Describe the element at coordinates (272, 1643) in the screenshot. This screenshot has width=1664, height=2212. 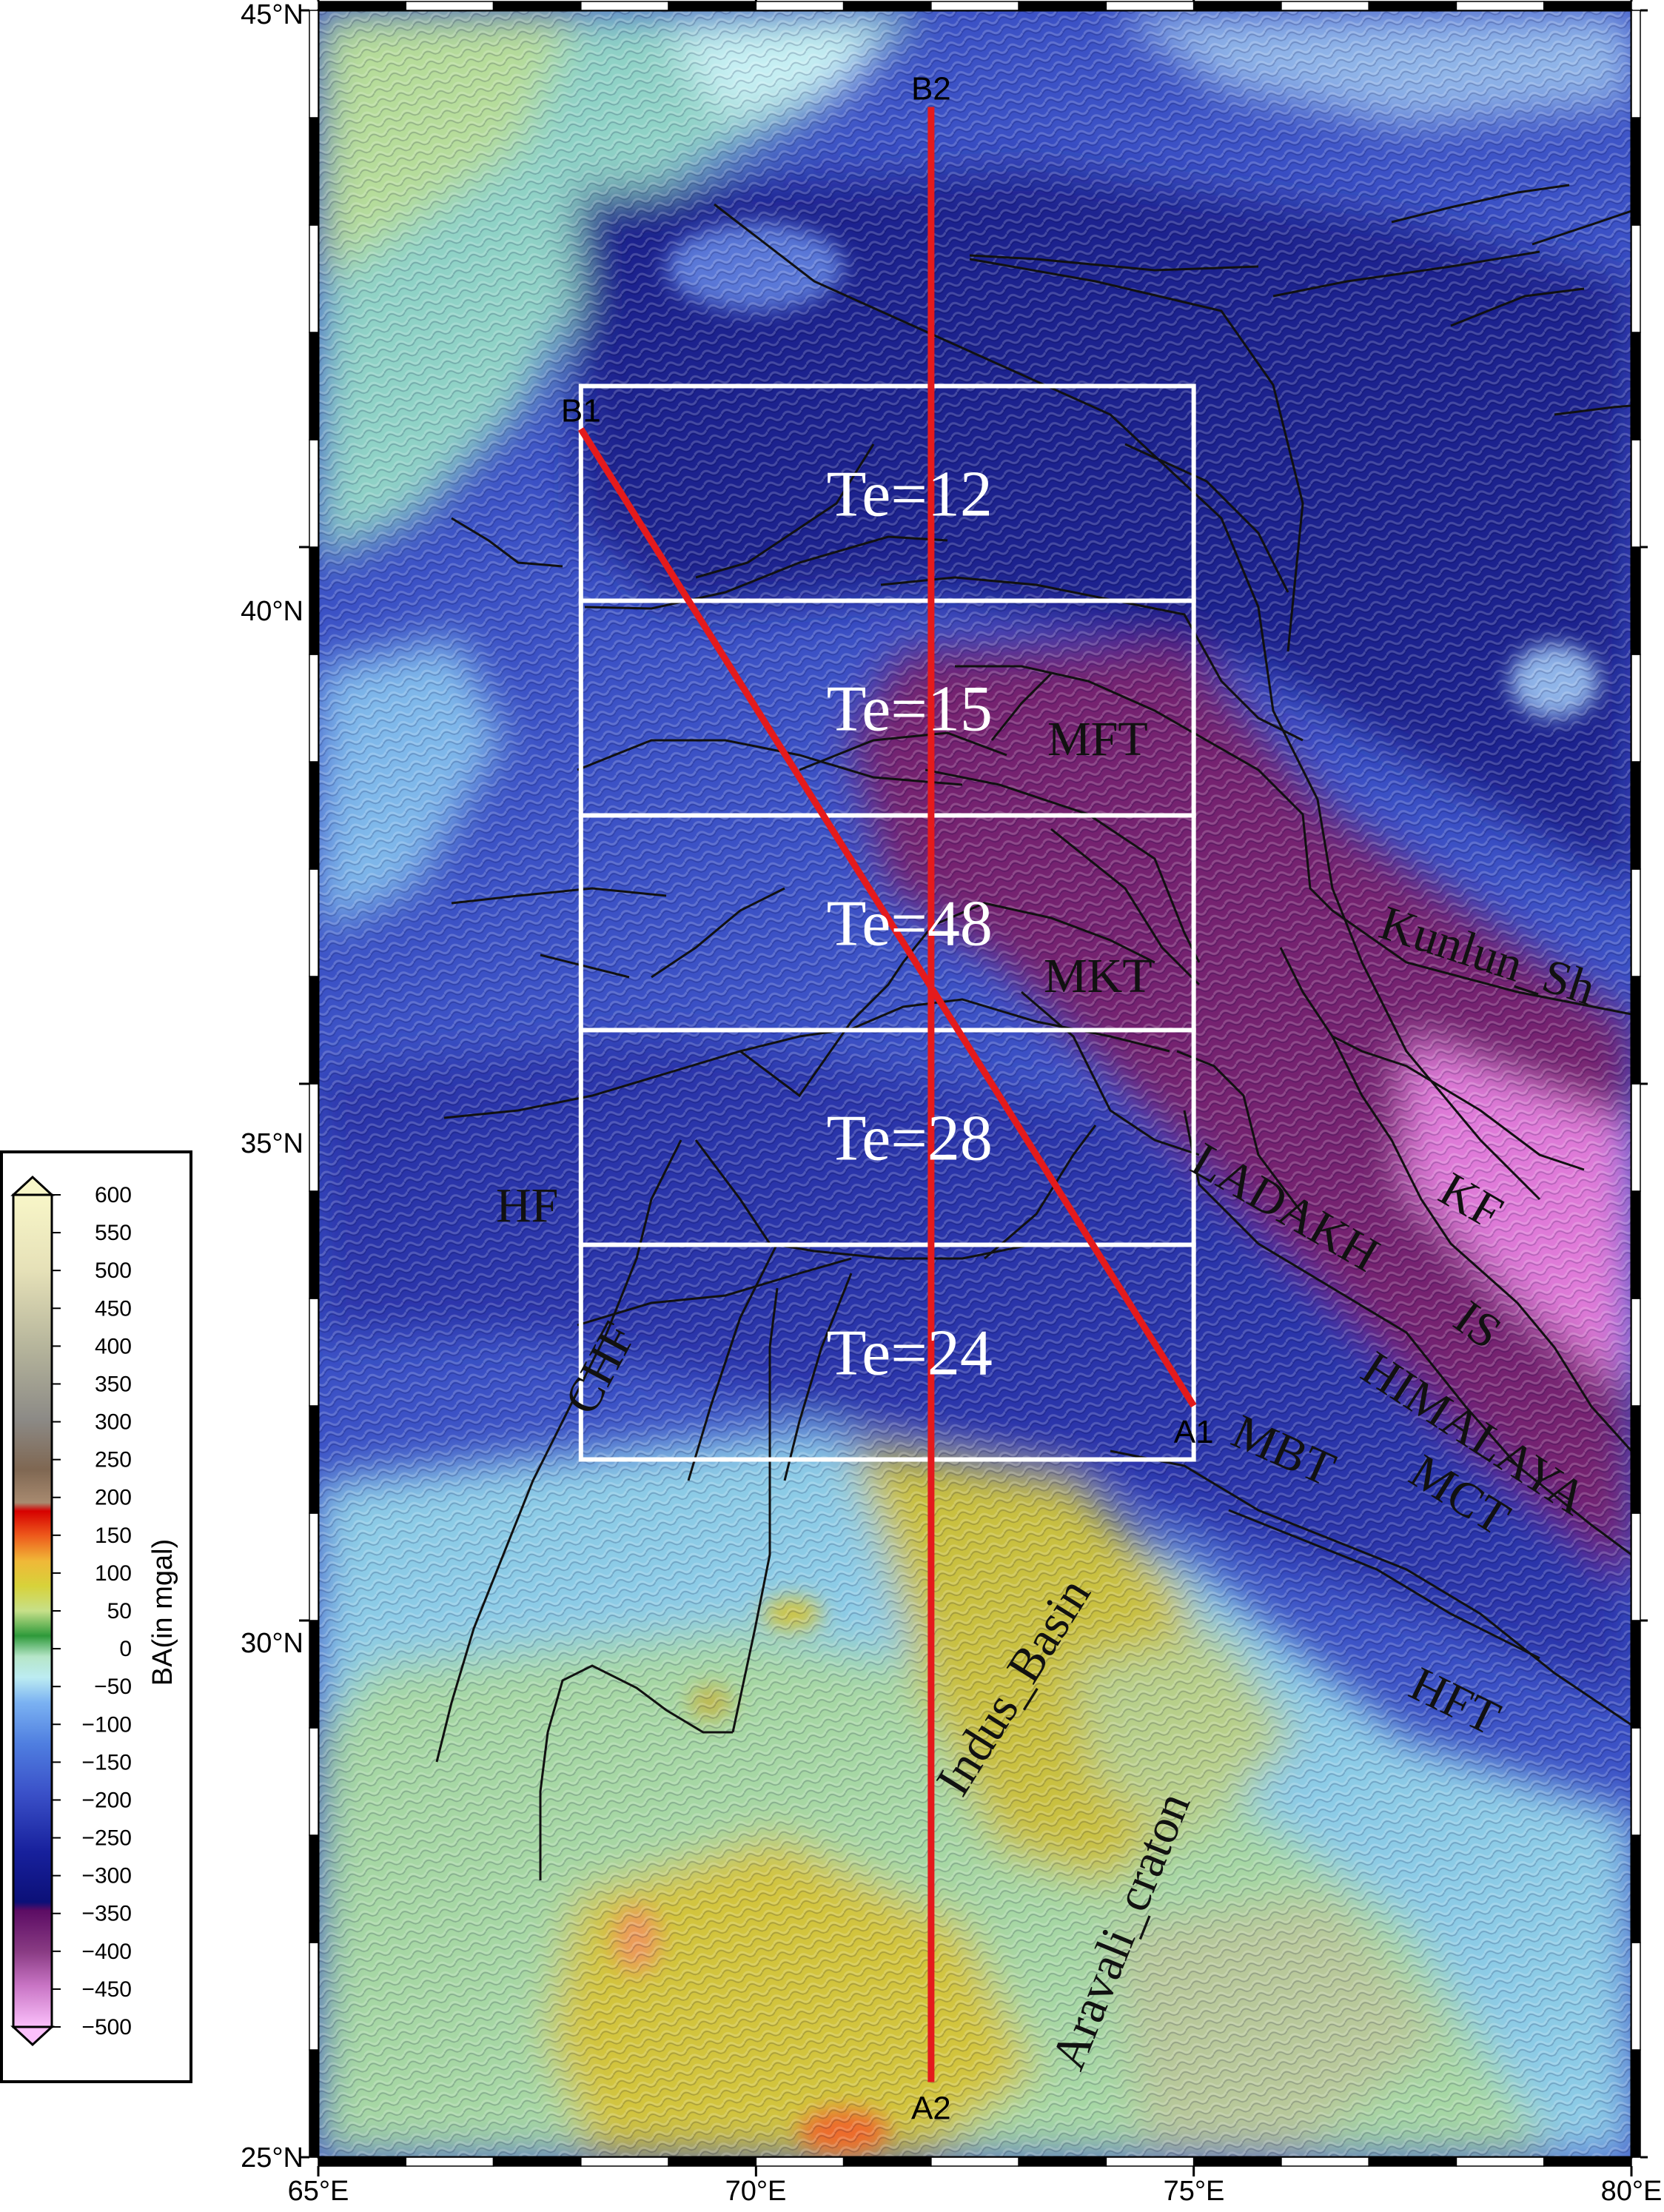
I see `y-tick-label: 30°N` at that location.